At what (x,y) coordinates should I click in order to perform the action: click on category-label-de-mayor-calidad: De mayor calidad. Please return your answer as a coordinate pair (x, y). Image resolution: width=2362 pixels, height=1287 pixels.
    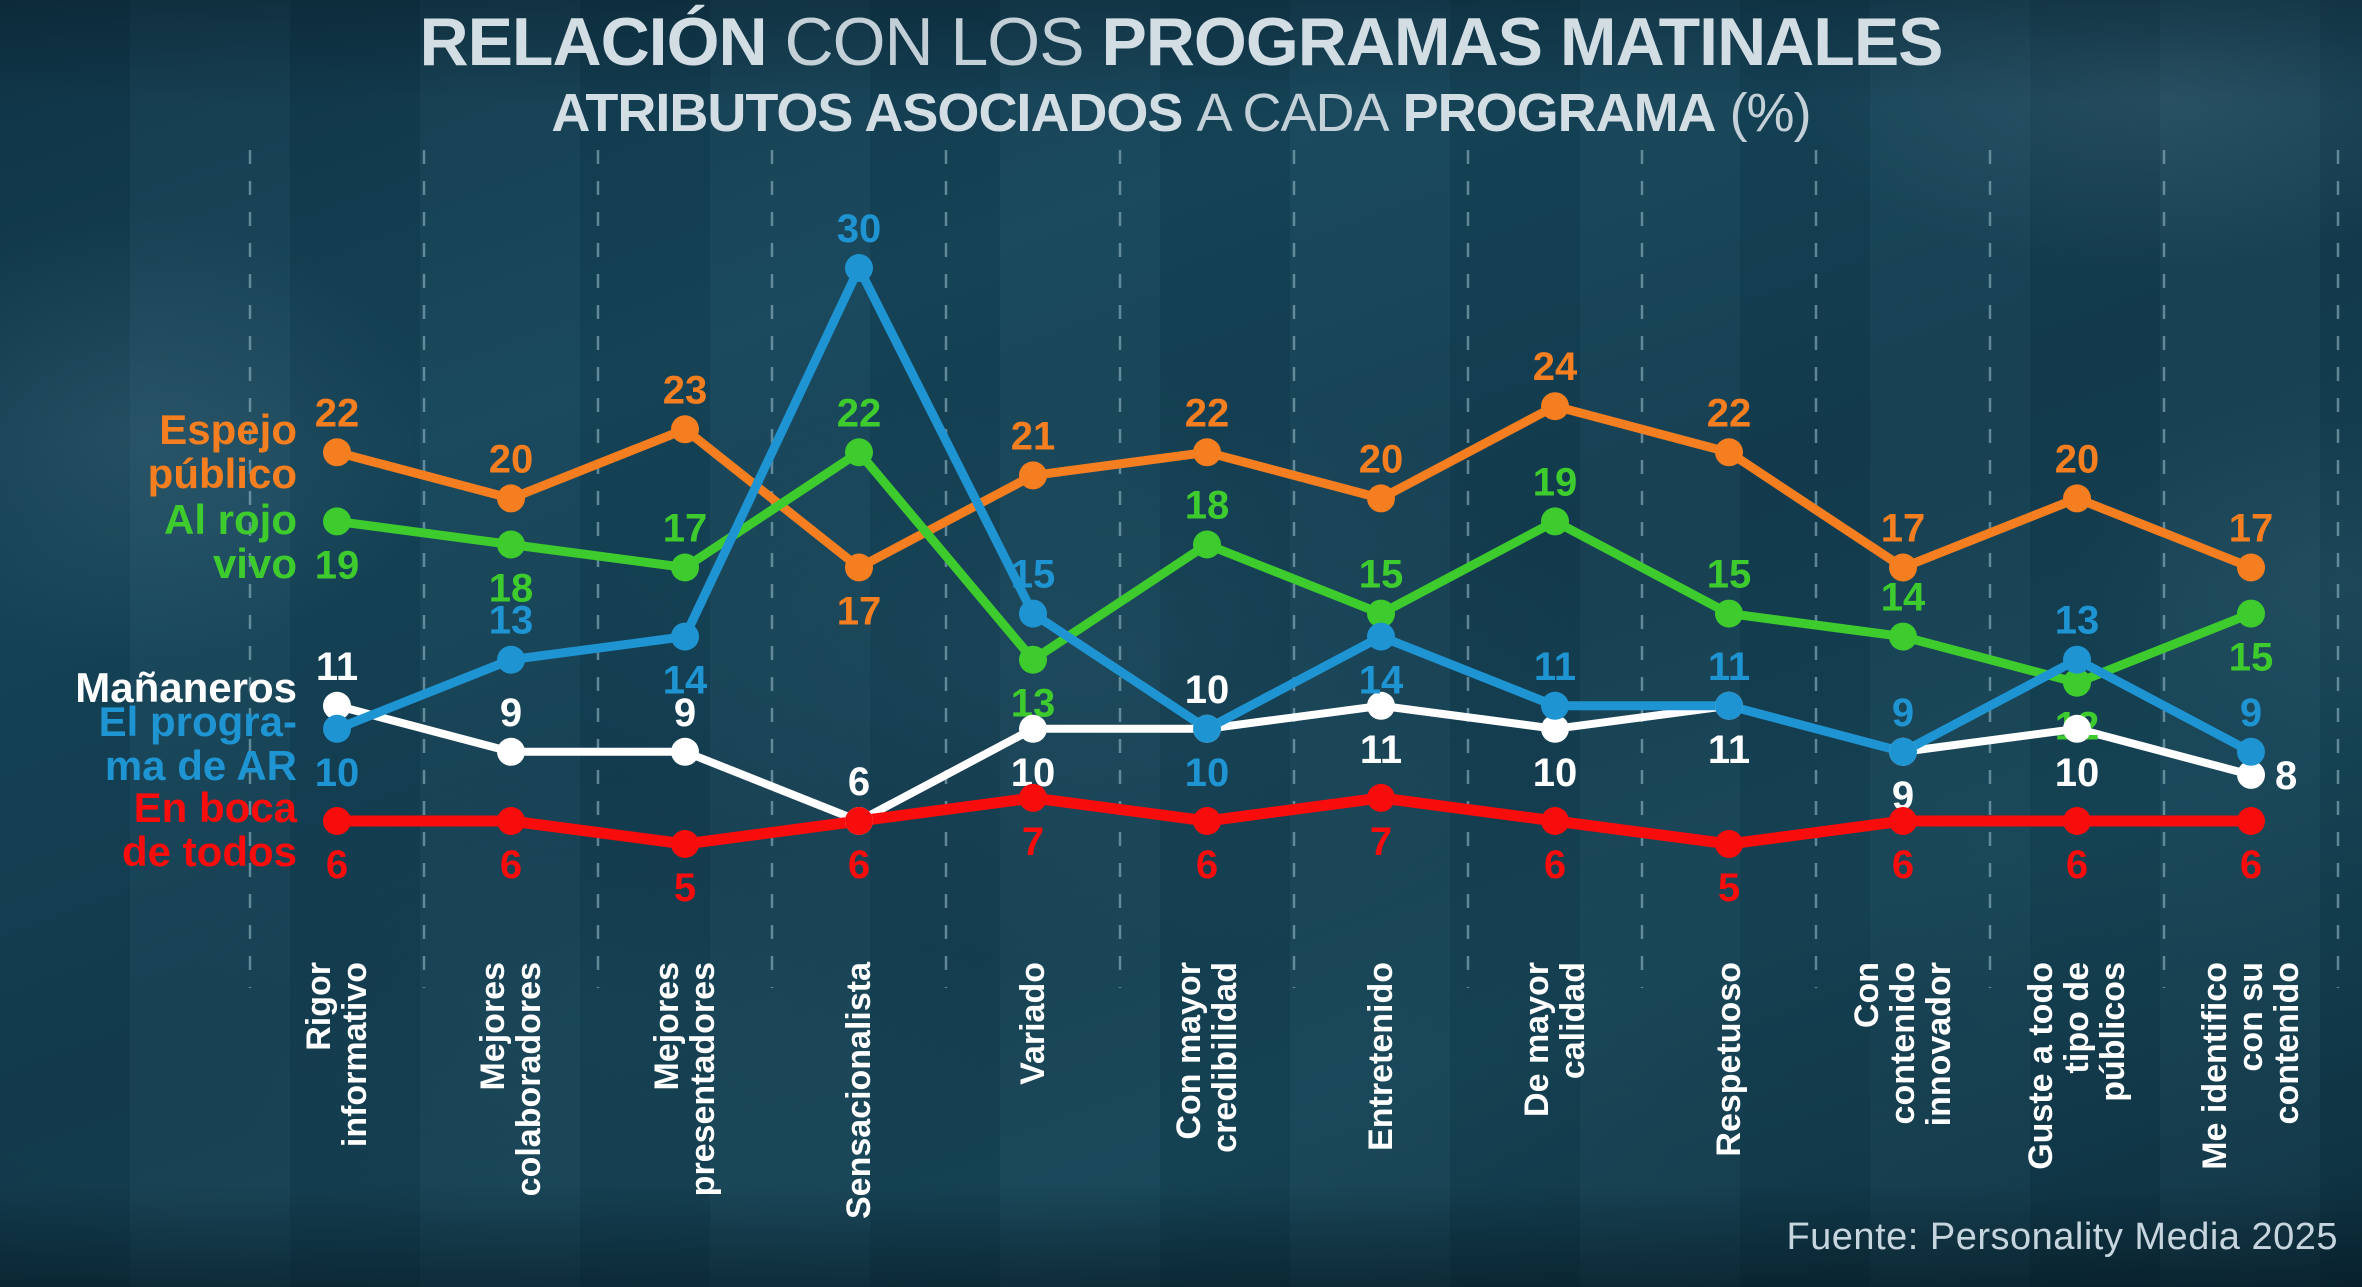
    Looking at the image, I should click on (1555, 1122).